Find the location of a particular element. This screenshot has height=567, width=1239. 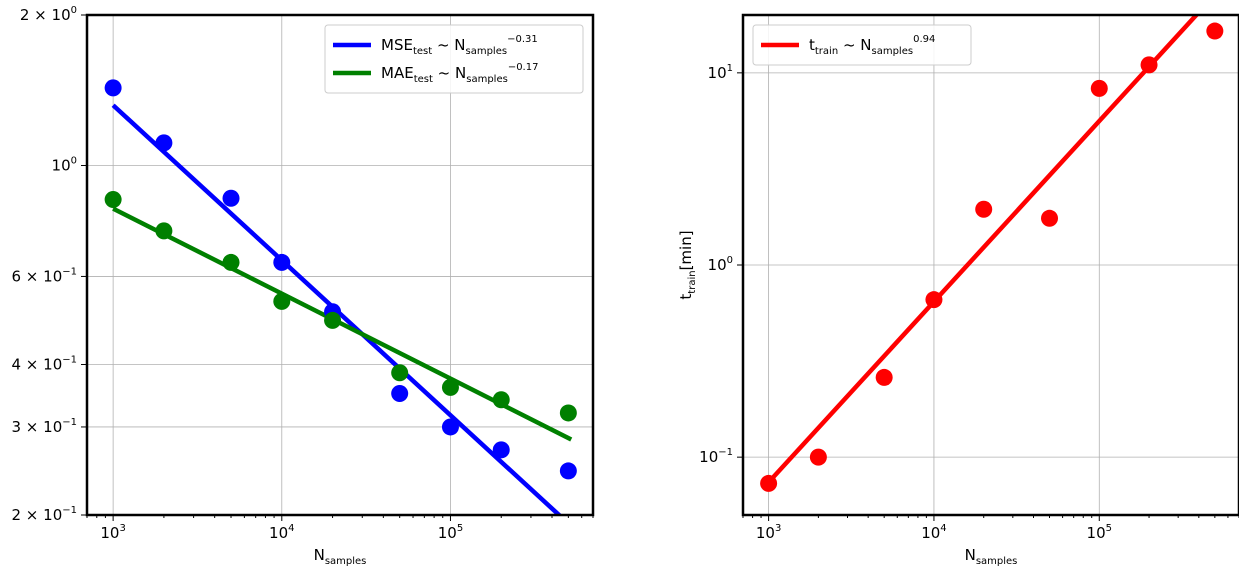

legend: ttrain ~ Nsamples0.94 is located at coordinates (862, 45).